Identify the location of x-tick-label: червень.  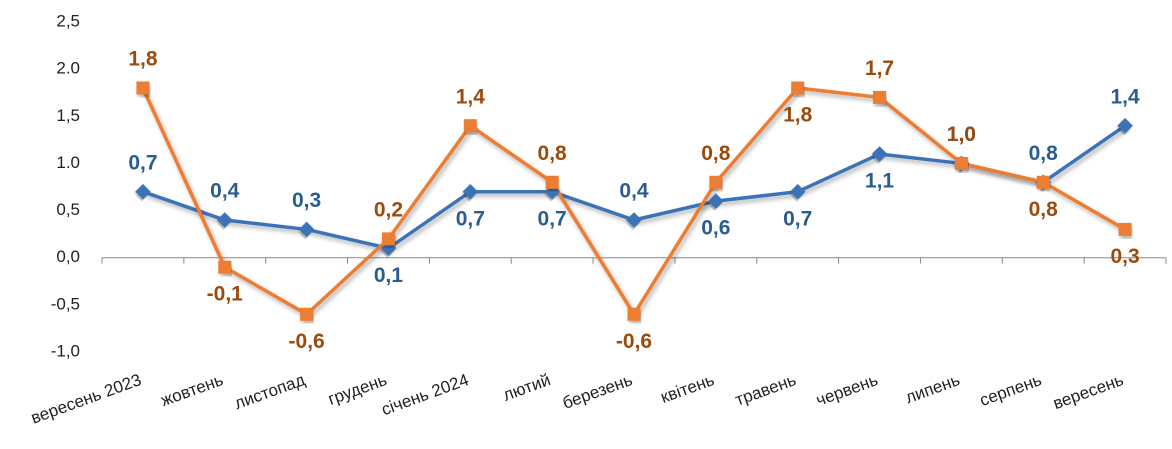
(847, 390).